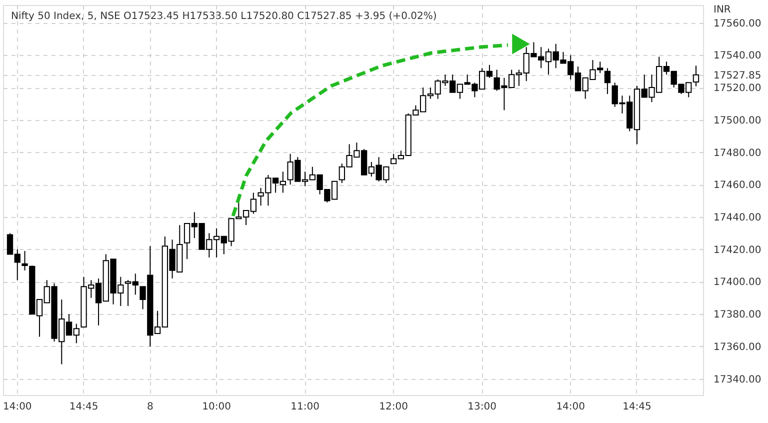 The height and width of the screenshot is (423, 768). I want to click on x-tick-label: 11:00, so click(305, 407).